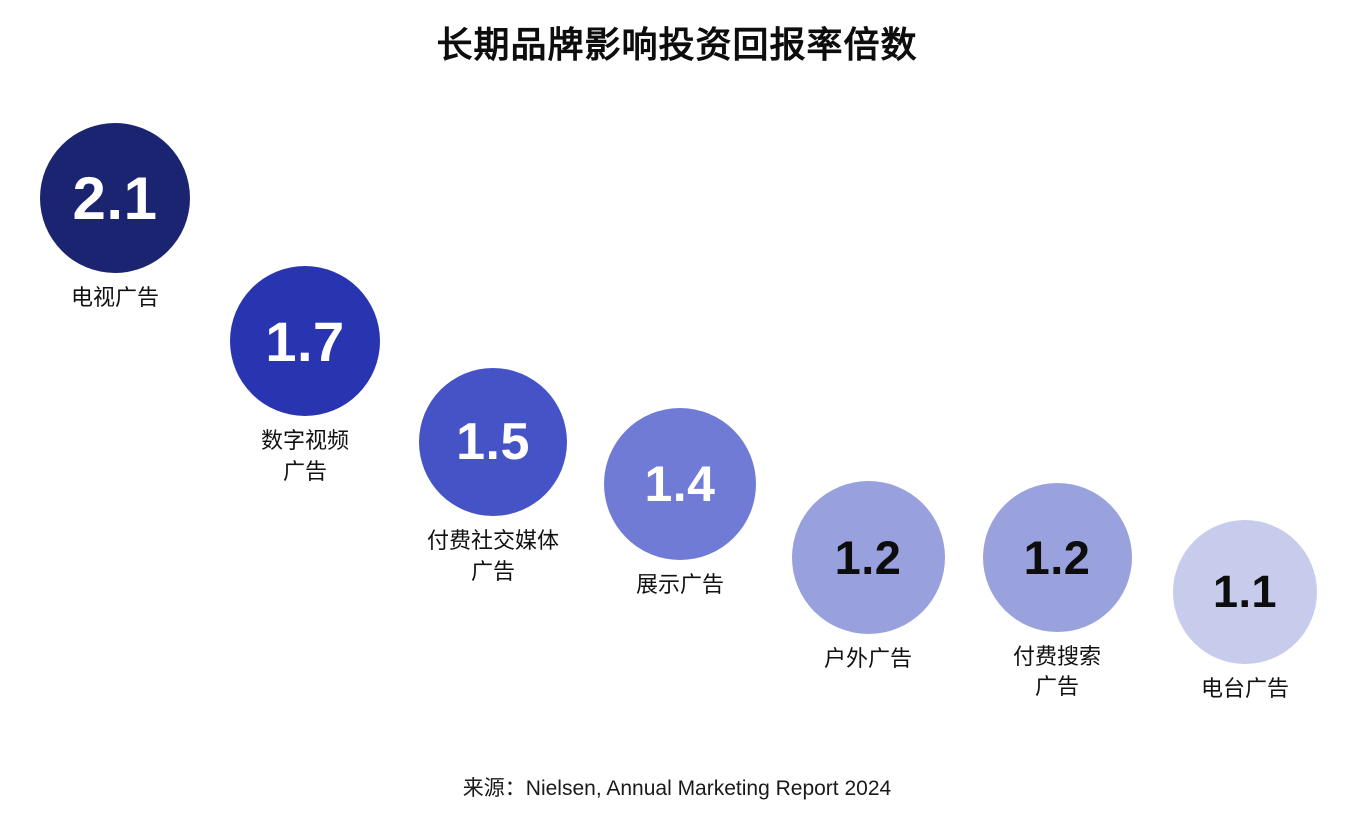  I want to click on bubble-value: 1.5, so click(493, 442).